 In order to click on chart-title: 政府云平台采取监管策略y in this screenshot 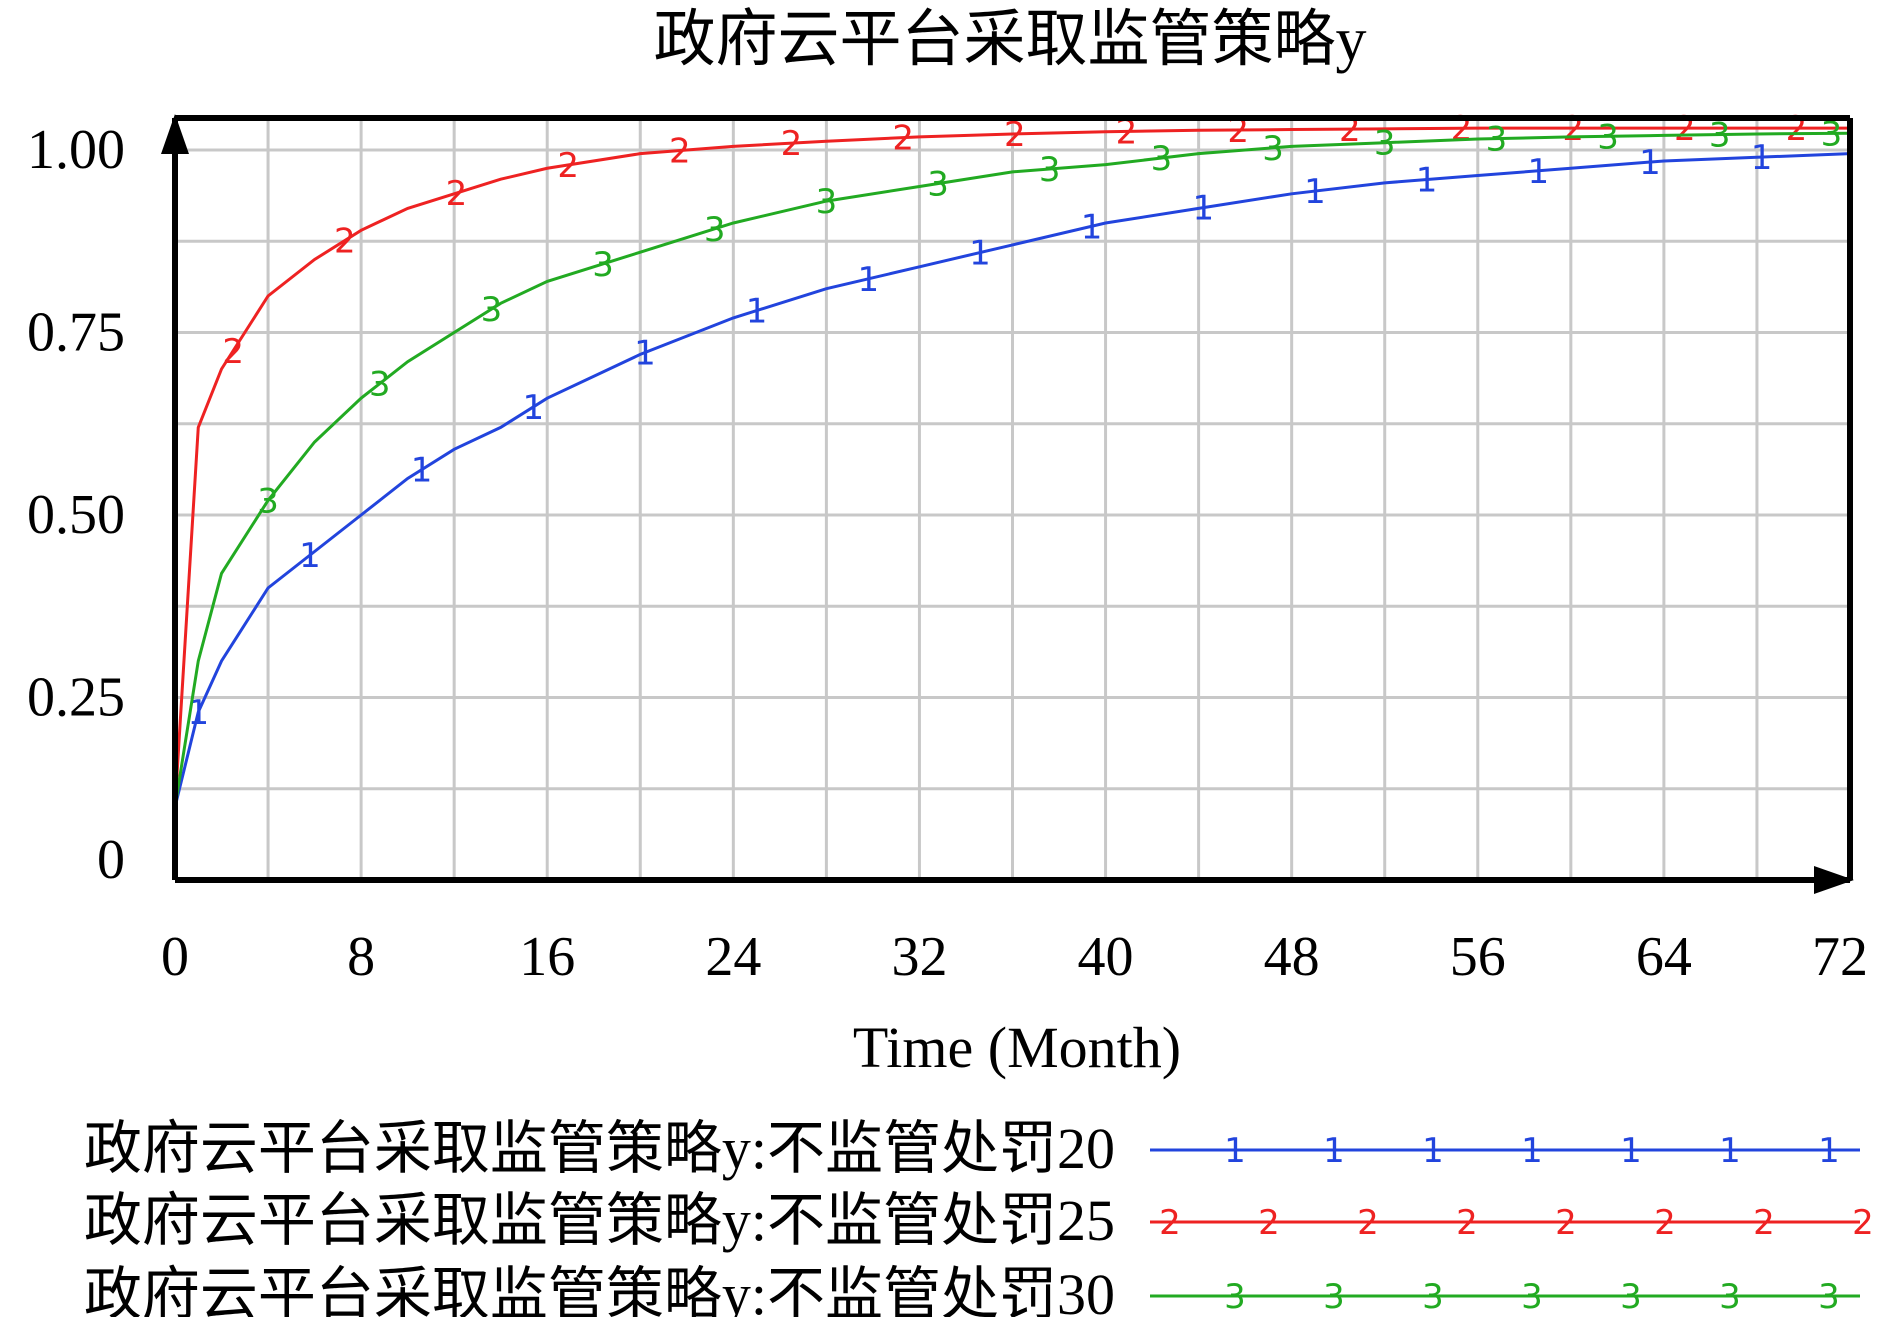, I will do `click(1009, 40)`.